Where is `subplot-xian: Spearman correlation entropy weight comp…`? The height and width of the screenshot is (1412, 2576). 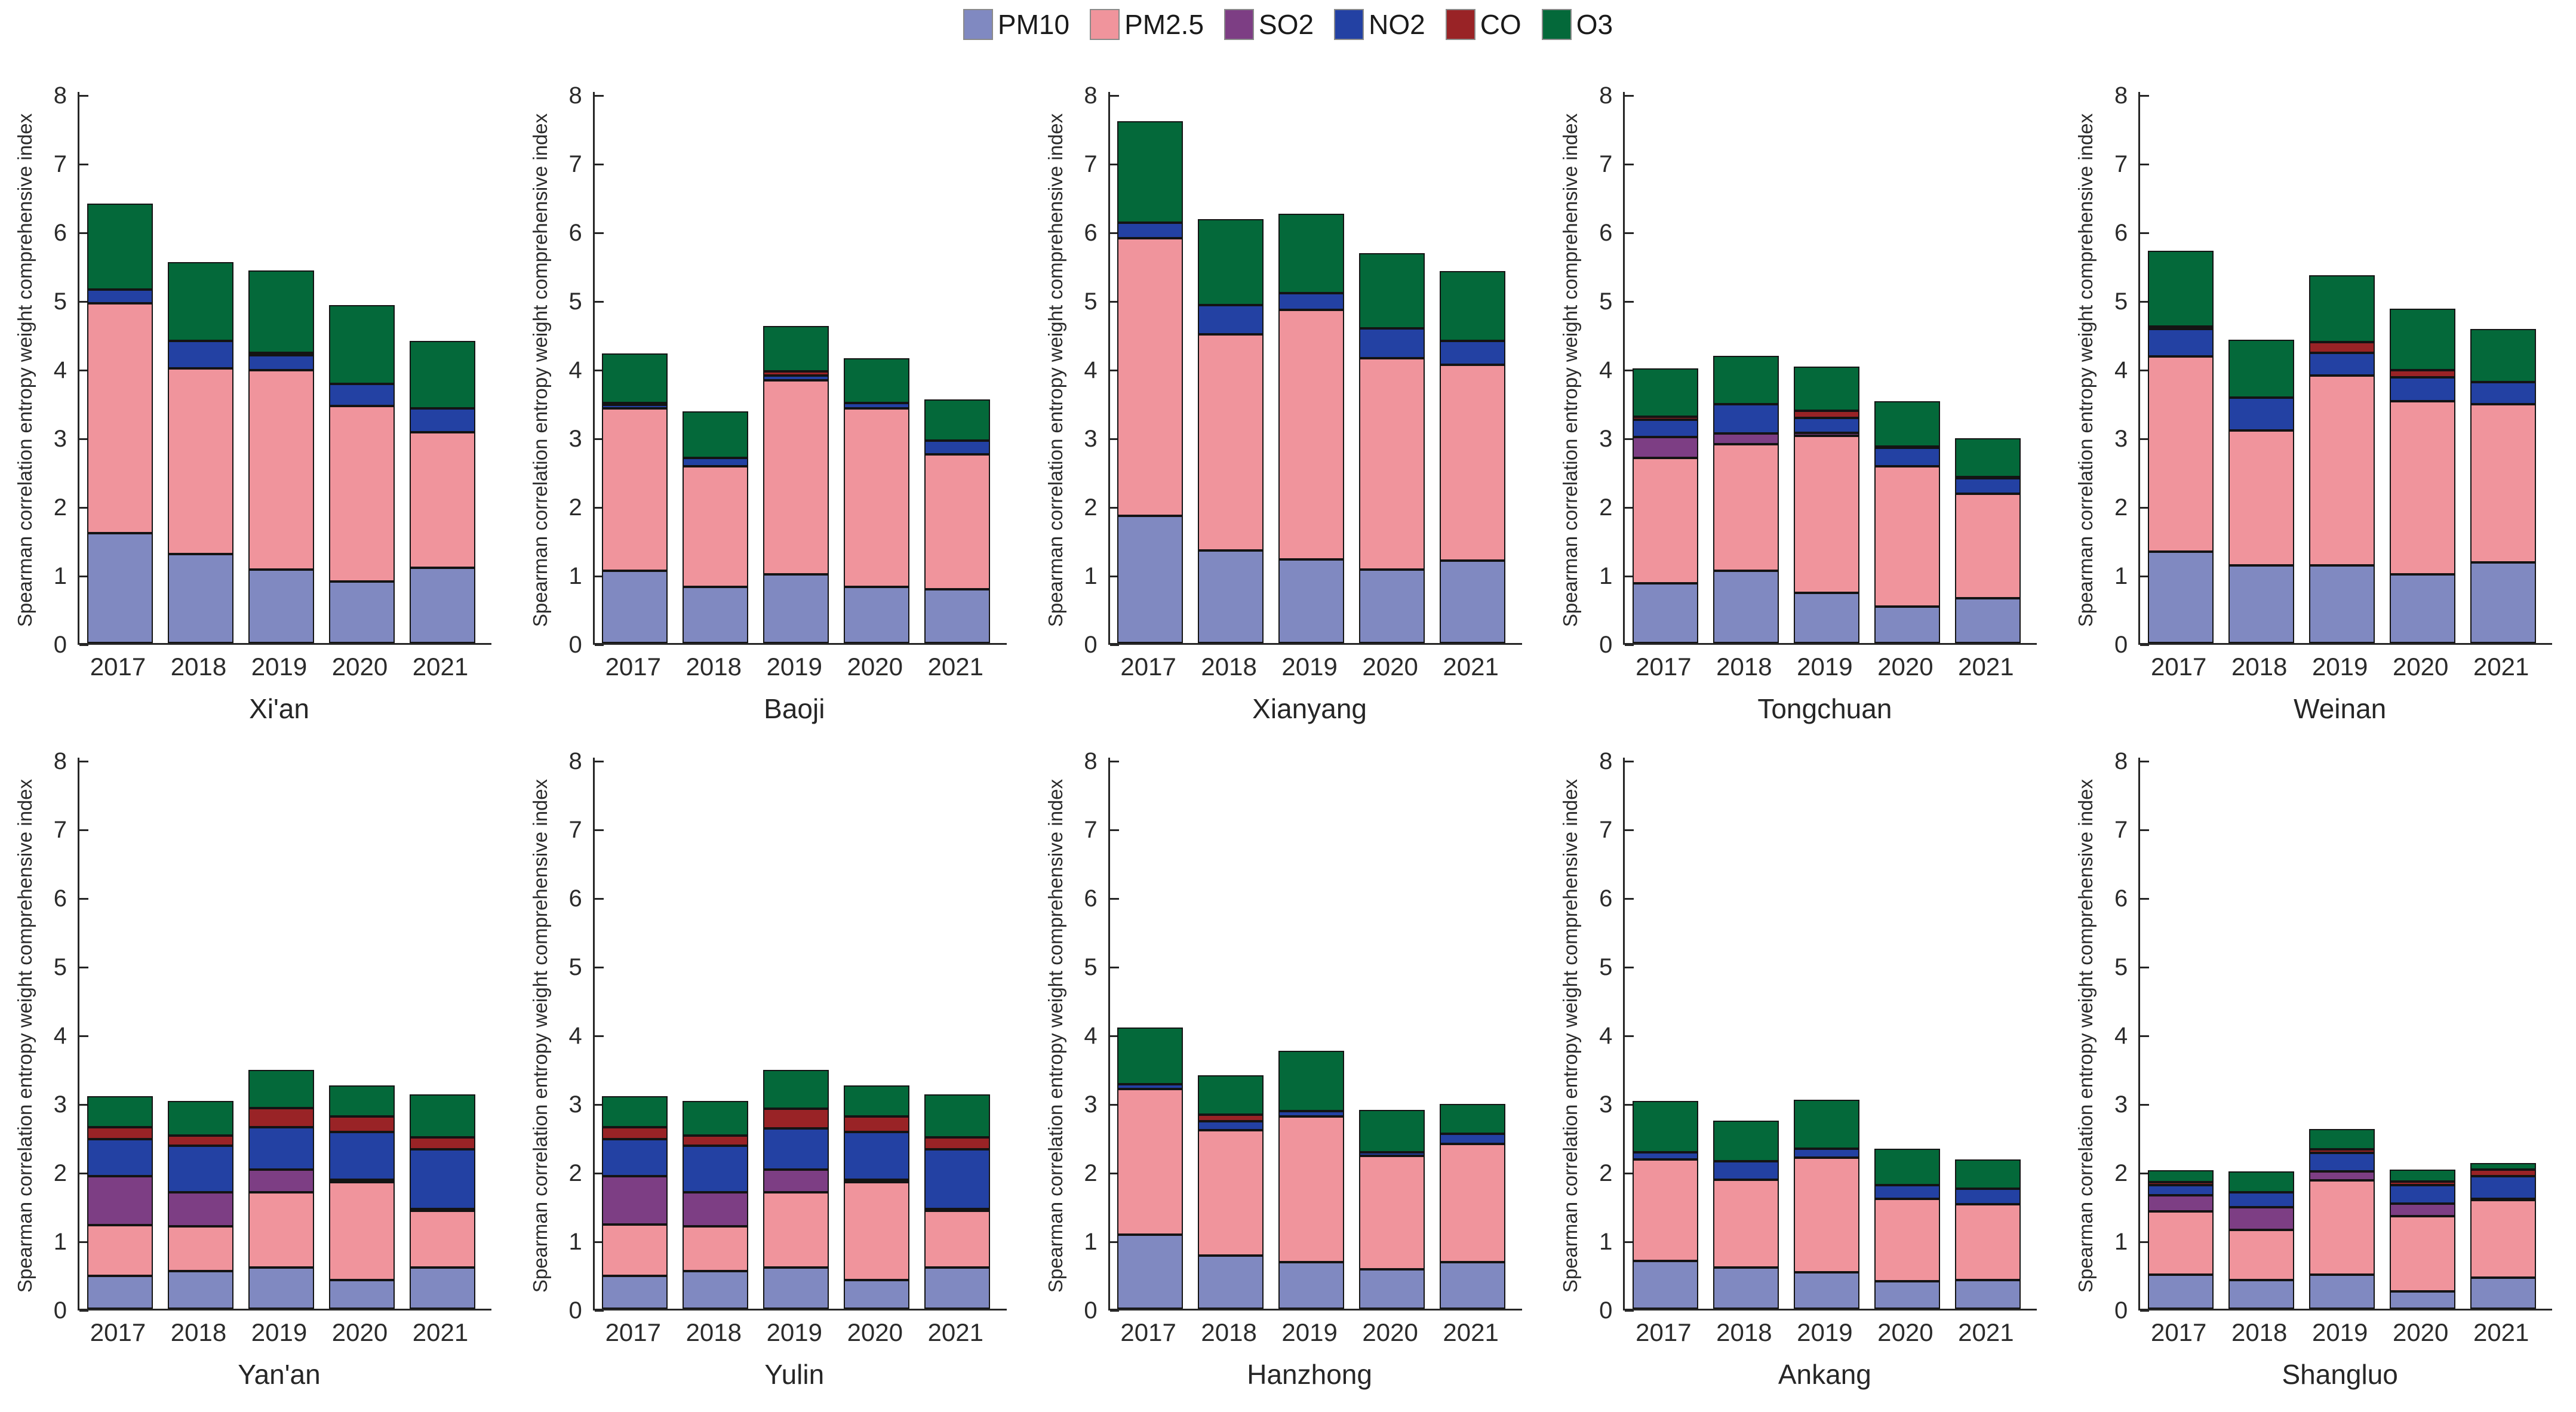
subplot-xian: Spearman correlation entropy weight comp… is located at coordinates (257, 400).